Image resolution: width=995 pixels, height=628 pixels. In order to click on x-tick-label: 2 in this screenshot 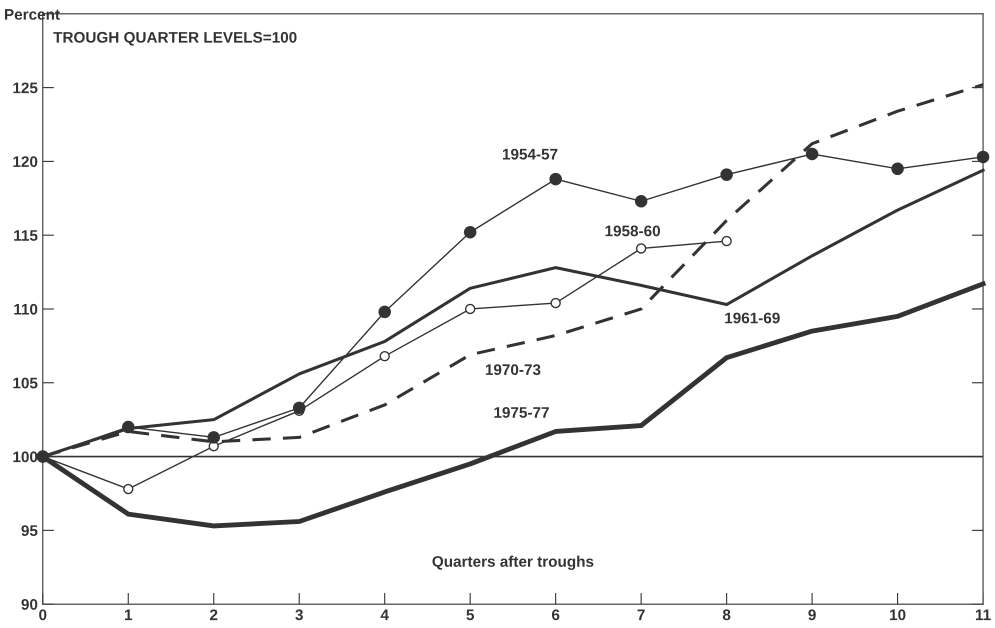, I will do `click(214, 614)`.